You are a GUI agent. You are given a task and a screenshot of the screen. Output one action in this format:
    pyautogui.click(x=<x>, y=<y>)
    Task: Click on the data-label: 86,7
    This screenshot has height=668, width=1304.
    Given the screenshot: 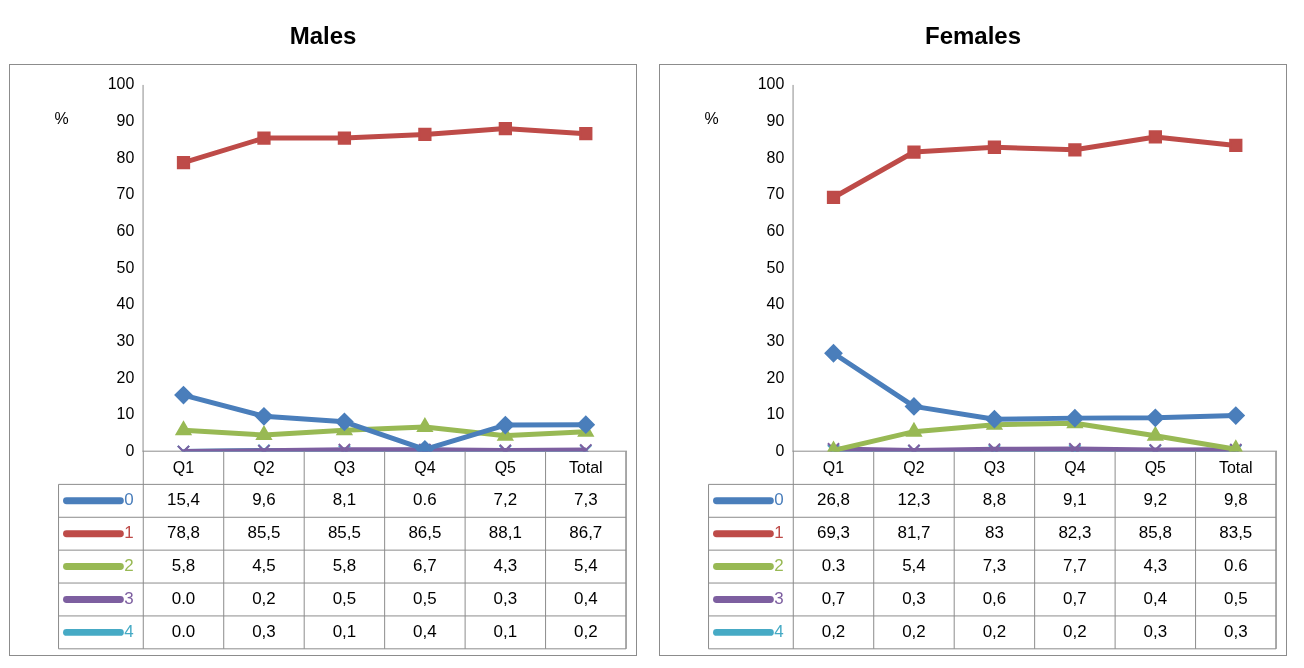 What is the action you would take?
    pyautogui.click(x=586, y=533)
    